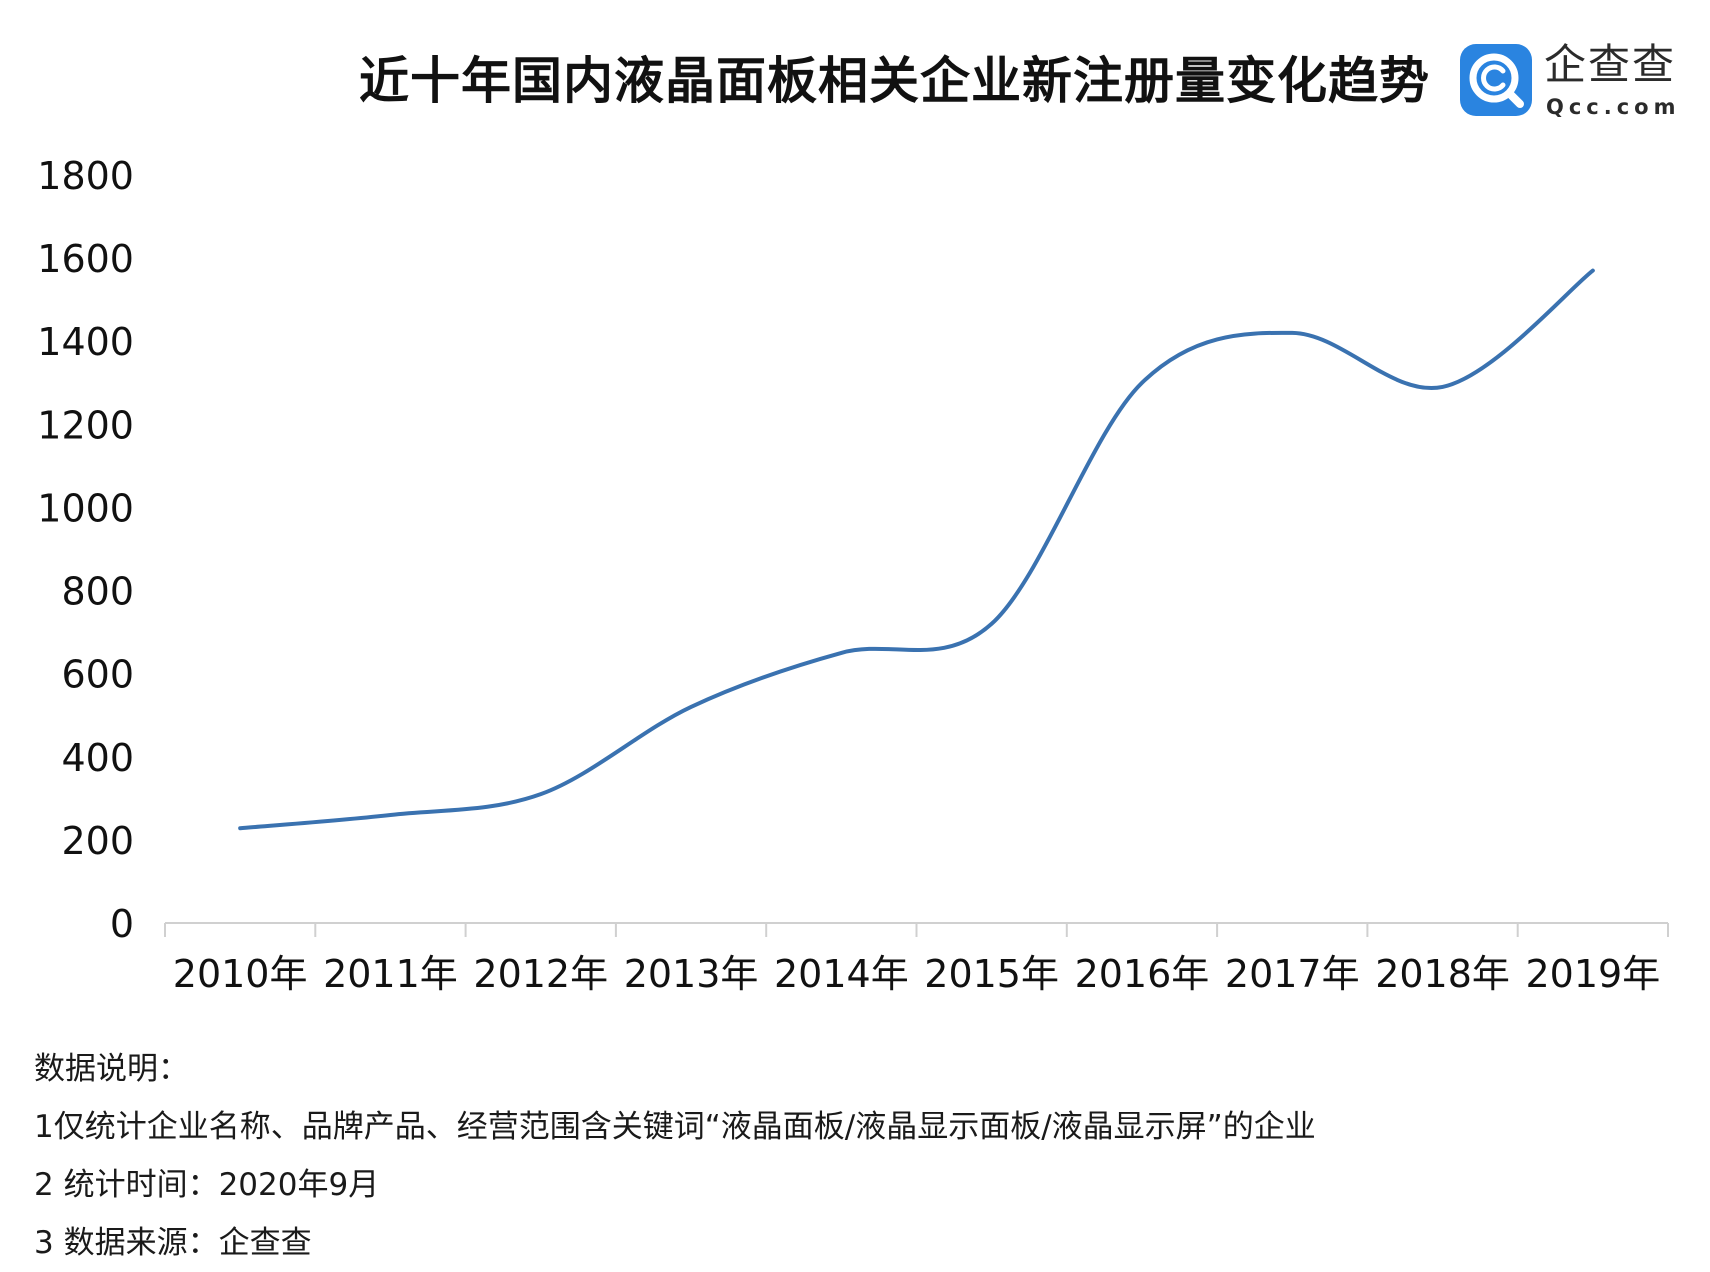 The width and height of the screenshot is (1710, 1272). I want to click on note-item-3: 3 数据来源：企查查, so click(173, 1243).